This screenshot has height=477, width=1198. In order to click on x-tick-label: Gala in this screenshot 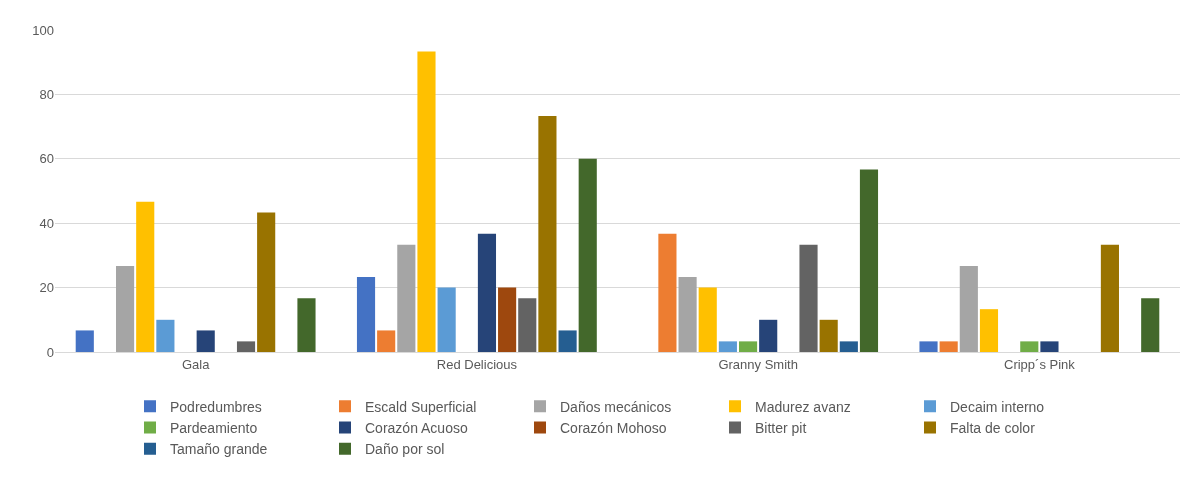, I will do `click(196, 364)`.